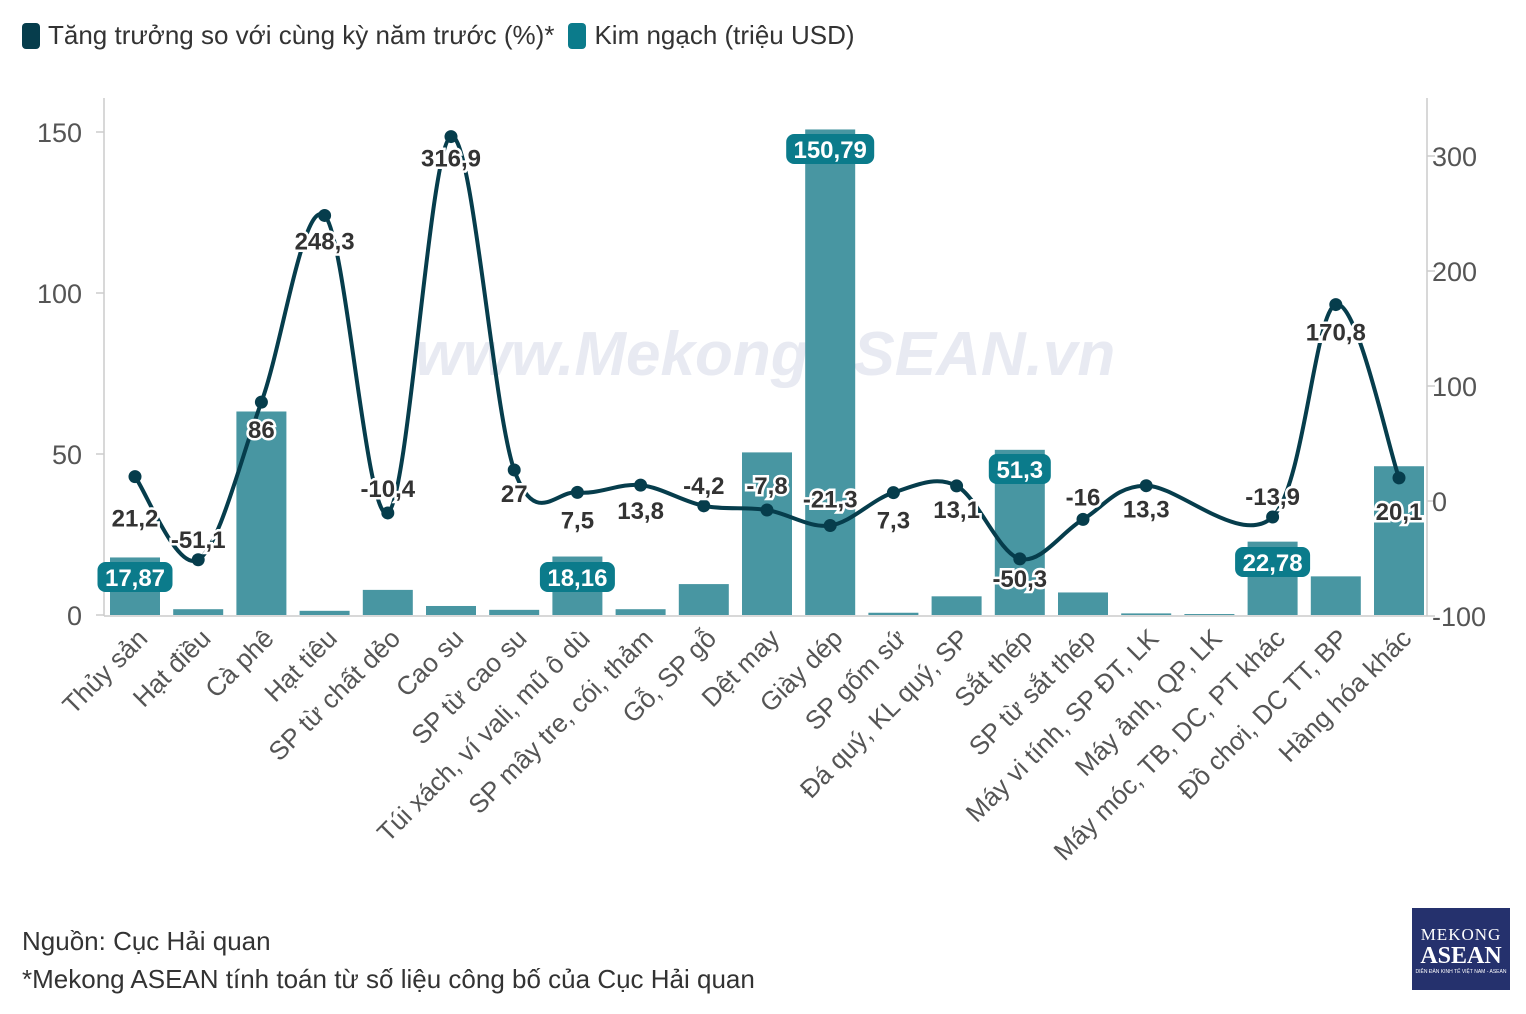  Describe the element at coordinates (1083, 497) in the screenshot. I see `line-data-label: -16` at that location.